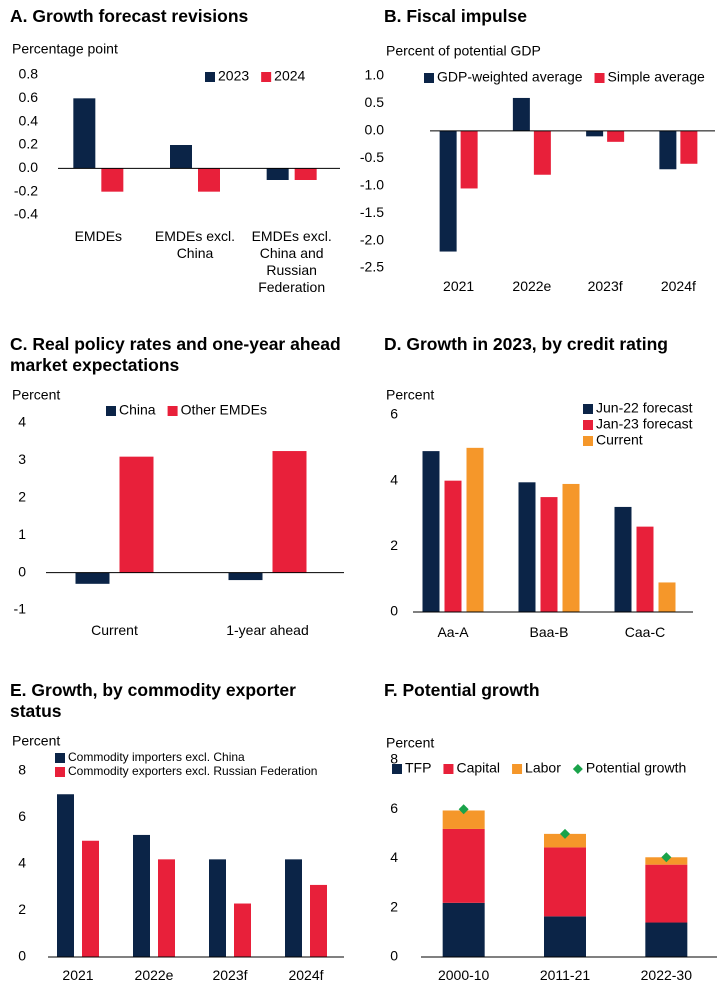  Describe the element at coordinates (291, 261) in the screenshot. I see `x-tick-label: EMDEs excl. China and Russian Federation` at that location.